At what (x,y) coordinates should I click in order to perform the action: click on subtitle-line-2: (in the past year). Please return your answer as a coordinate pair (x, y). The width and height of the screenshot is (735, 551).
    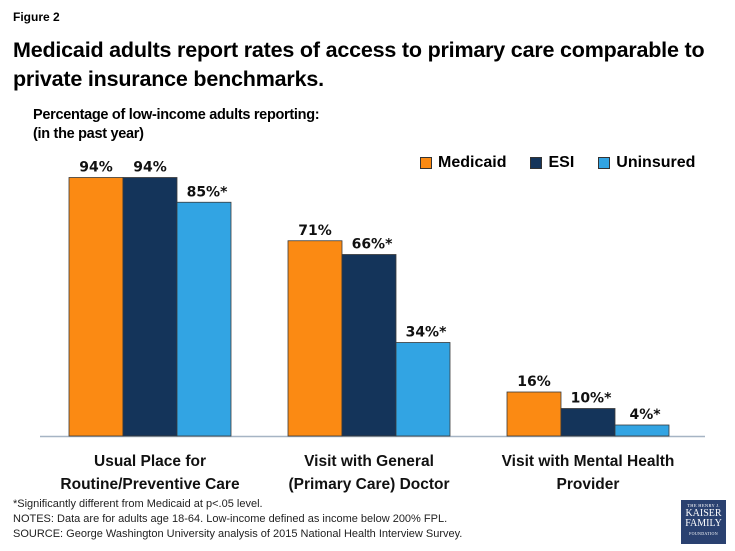
    Looking at the image, I should click on (88, 134).